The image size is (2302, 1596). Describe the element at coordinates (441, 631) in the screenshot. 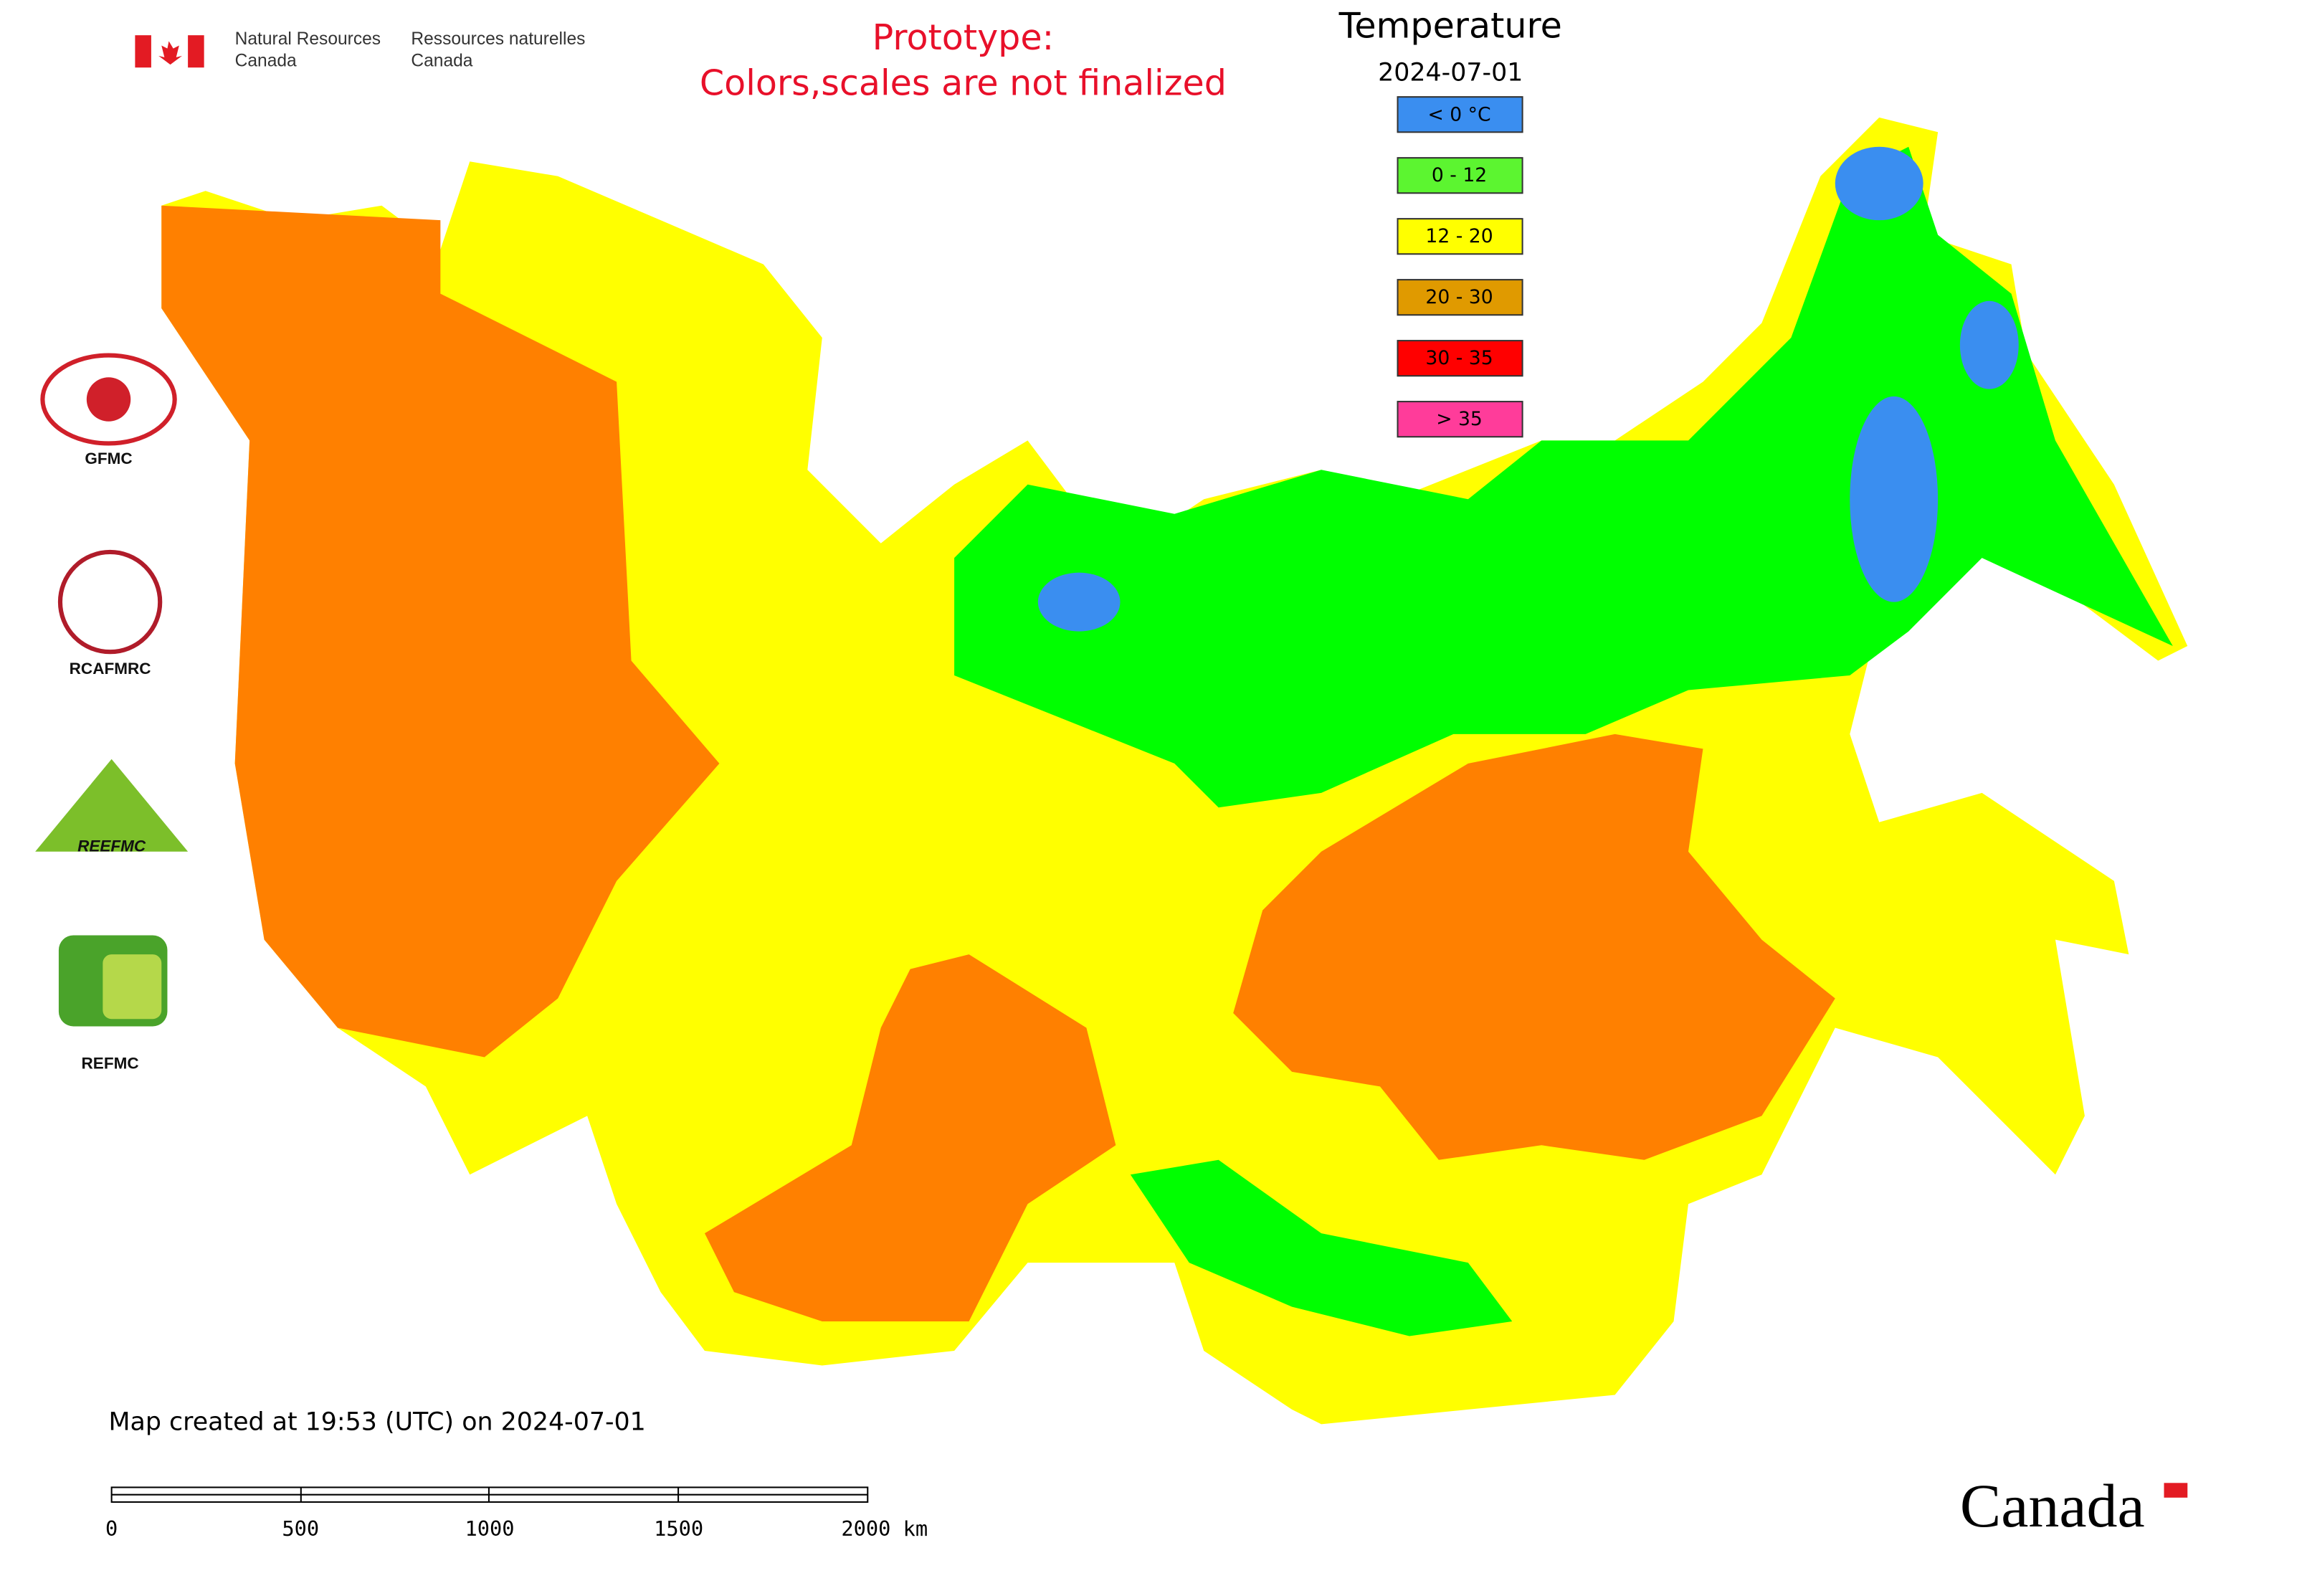

I see `region-orange-west` at that location.